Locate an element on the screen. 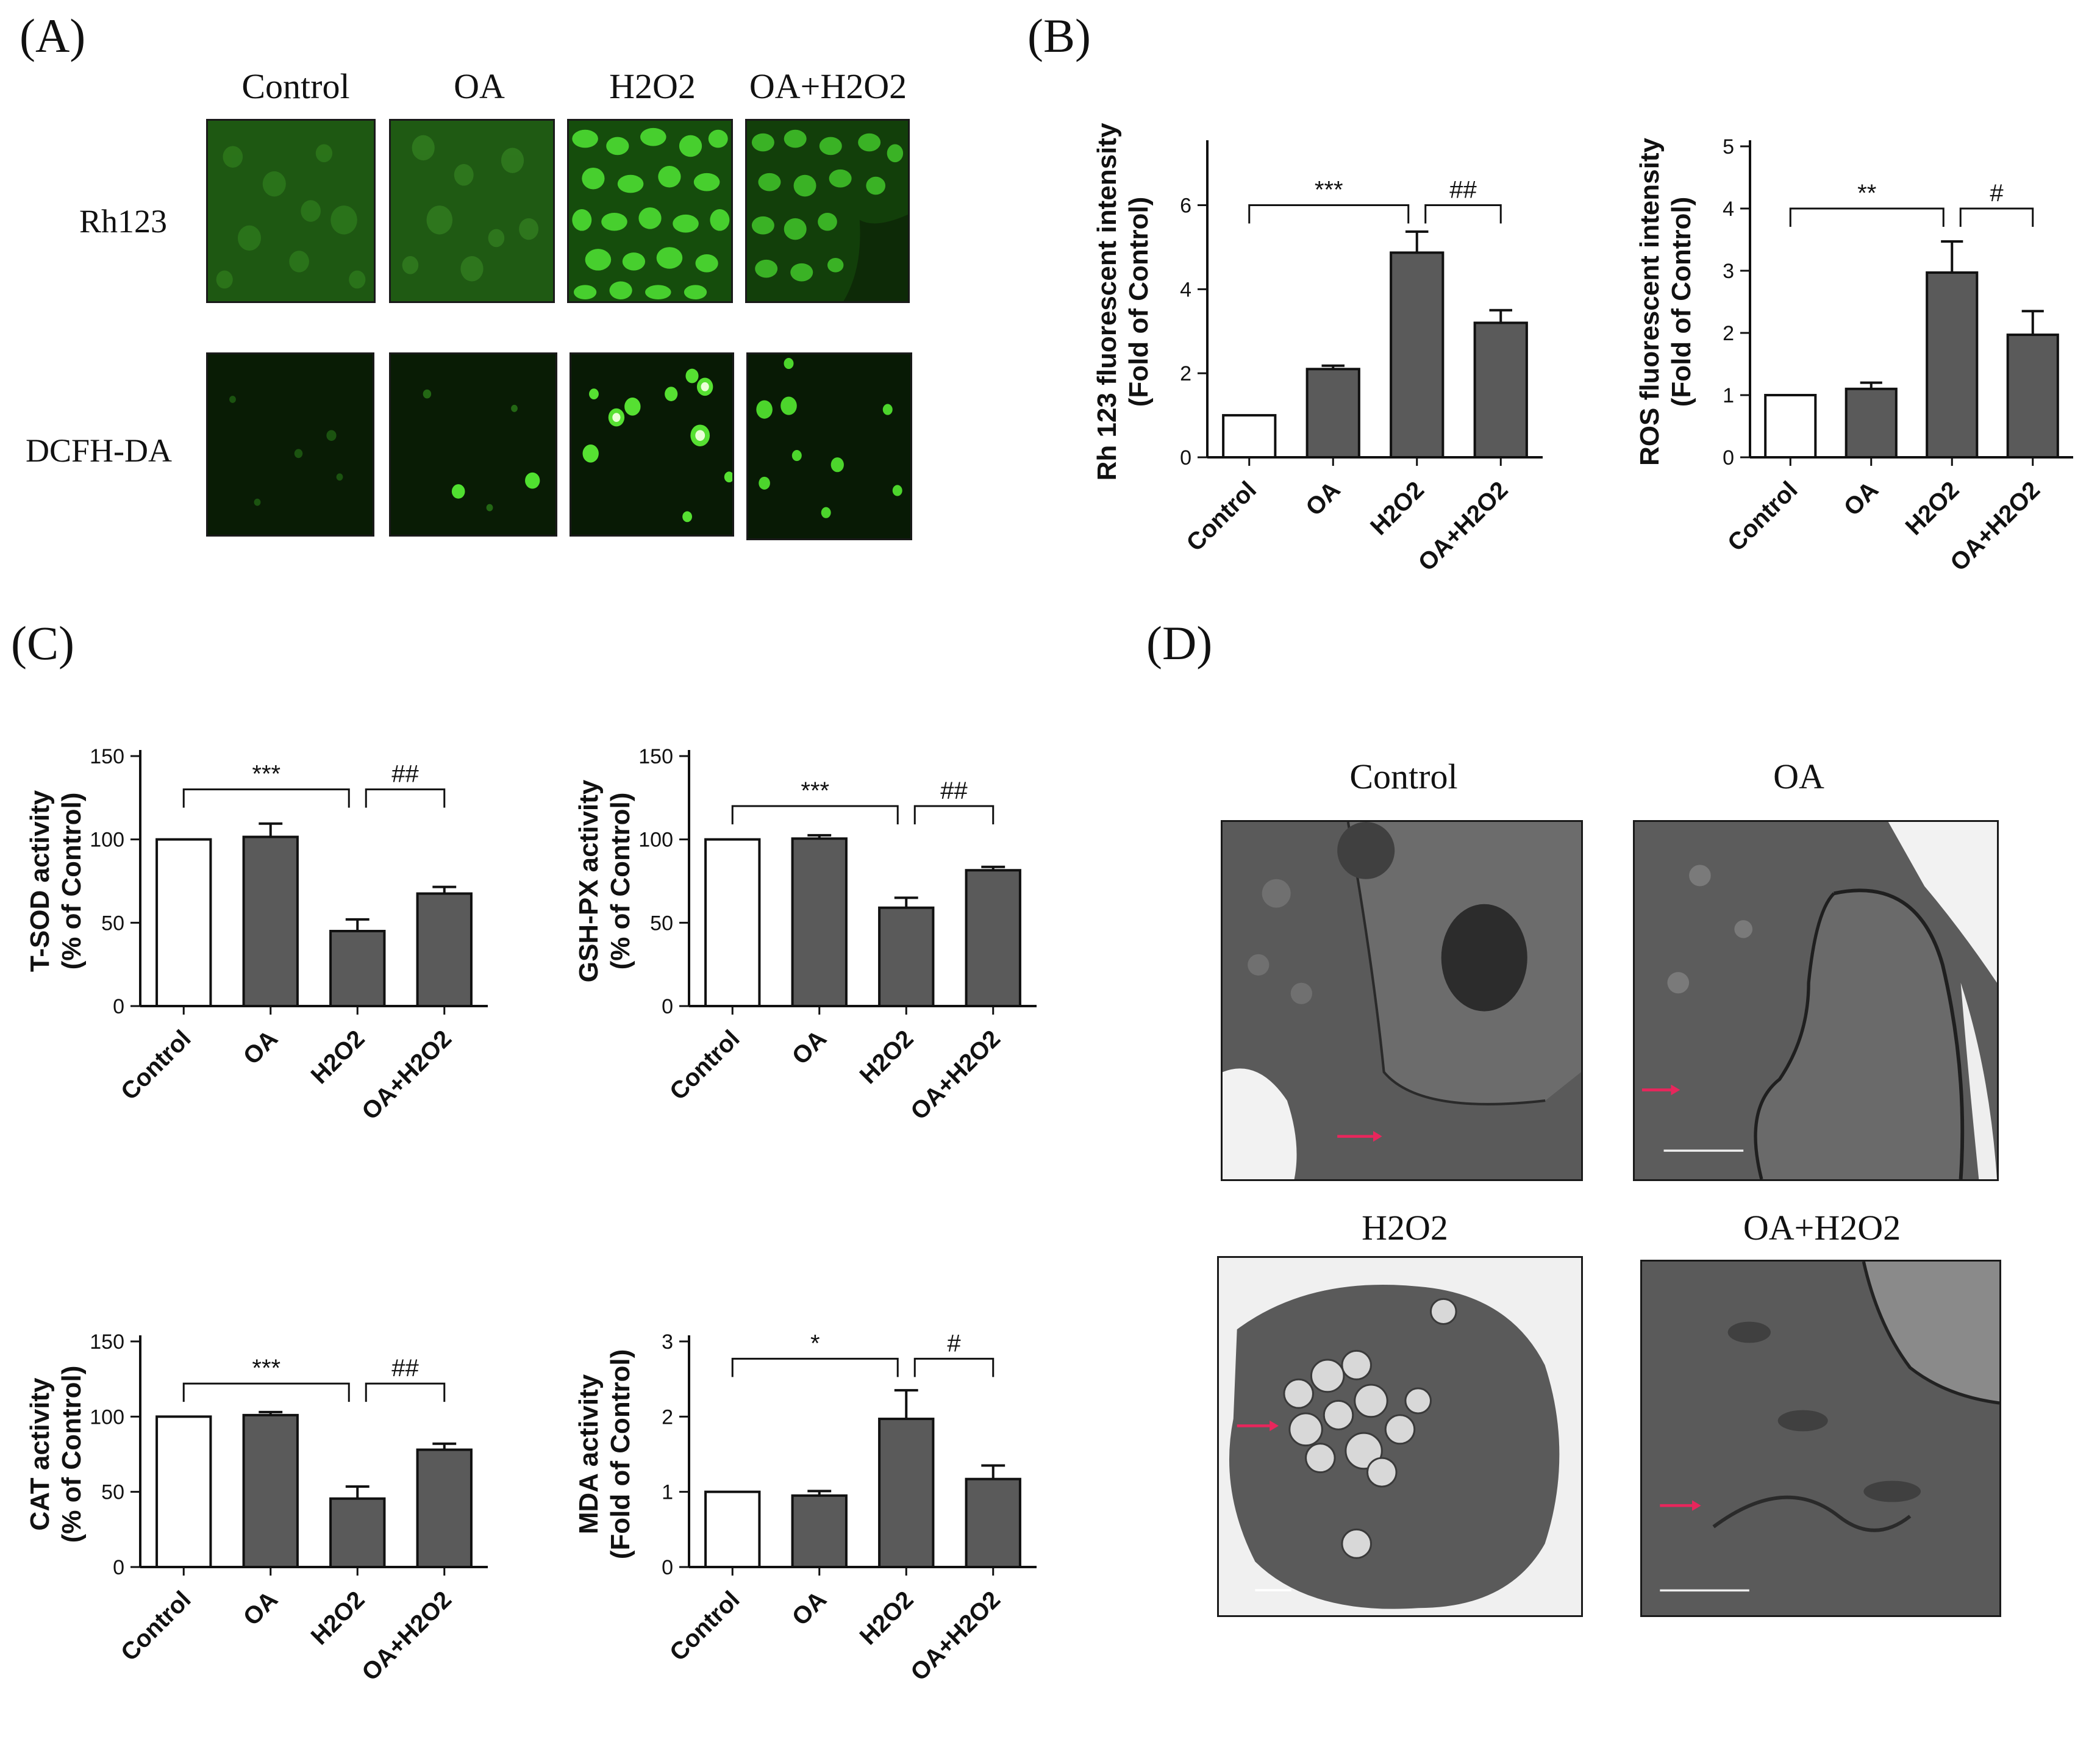 The image size is (2100, 1753). tem-oa-h2o2-image is located at coordinates (1820, 1438).